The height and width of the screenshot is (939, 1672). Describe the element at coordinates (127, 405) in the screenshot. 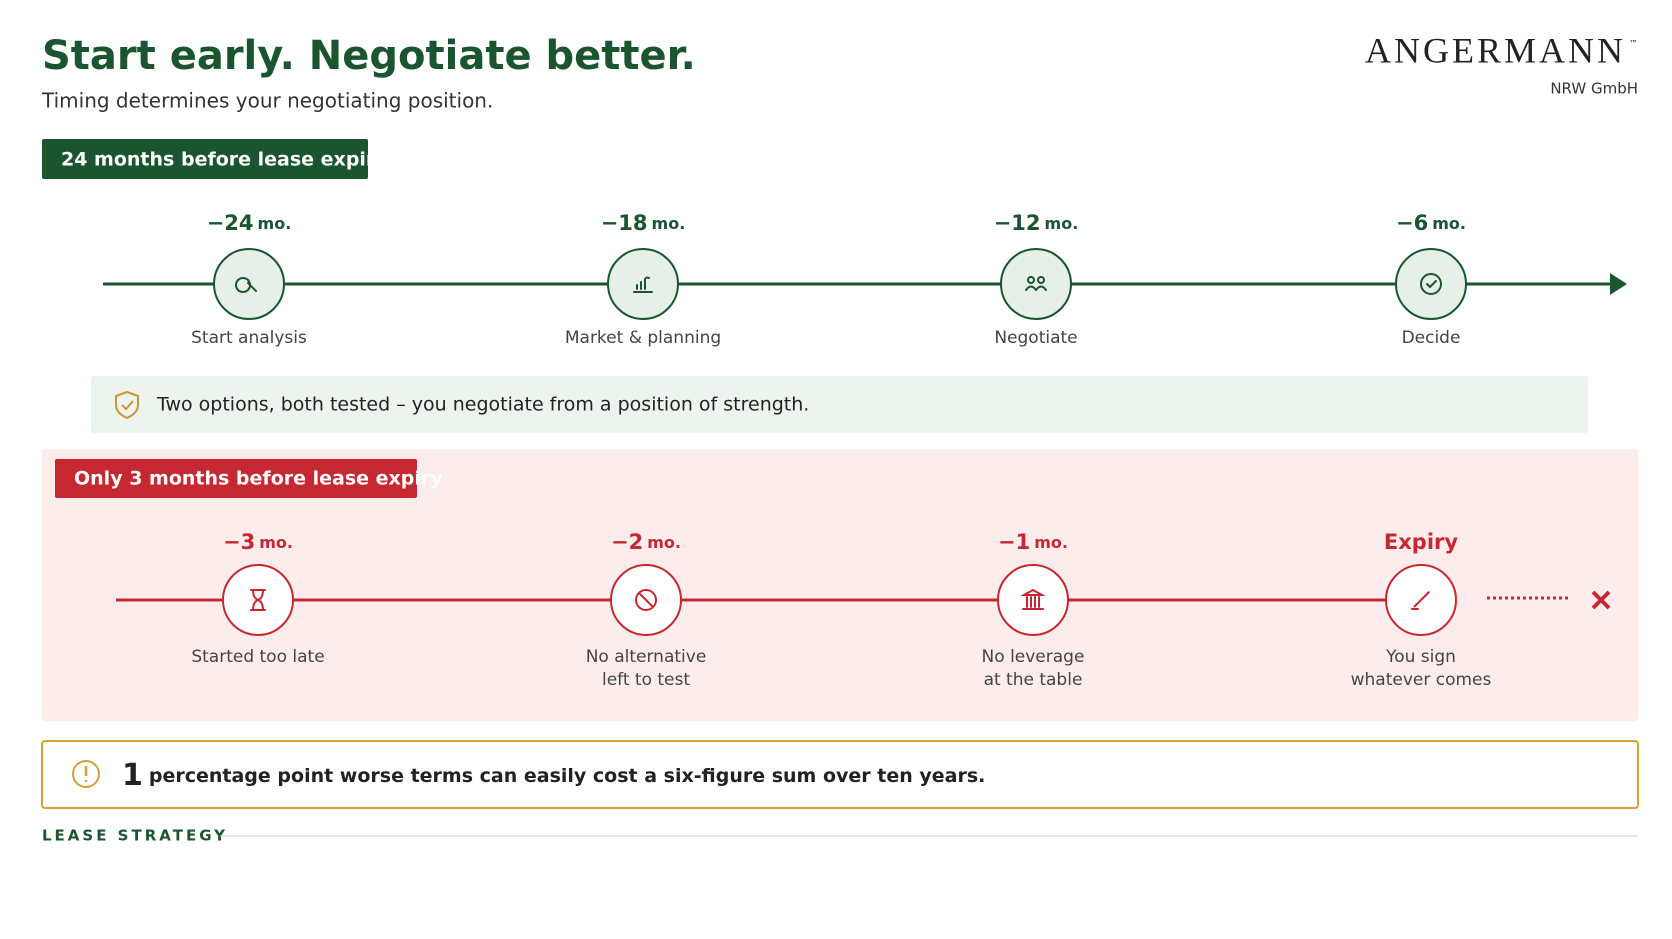

I see `shield-icon` at that location.